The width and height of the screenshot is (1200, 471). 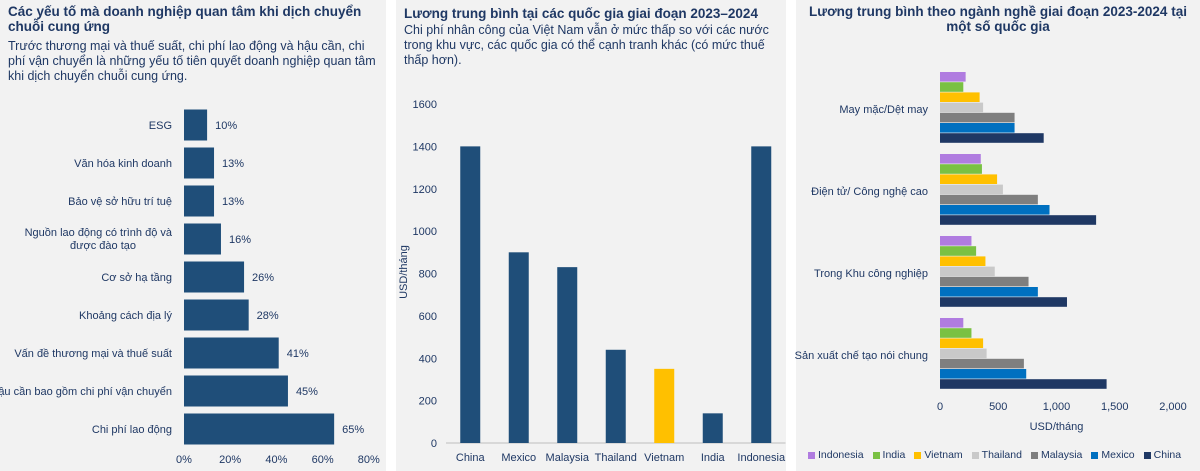 I want to click on legend-item: Indonesia, so click(x=836, y=455).